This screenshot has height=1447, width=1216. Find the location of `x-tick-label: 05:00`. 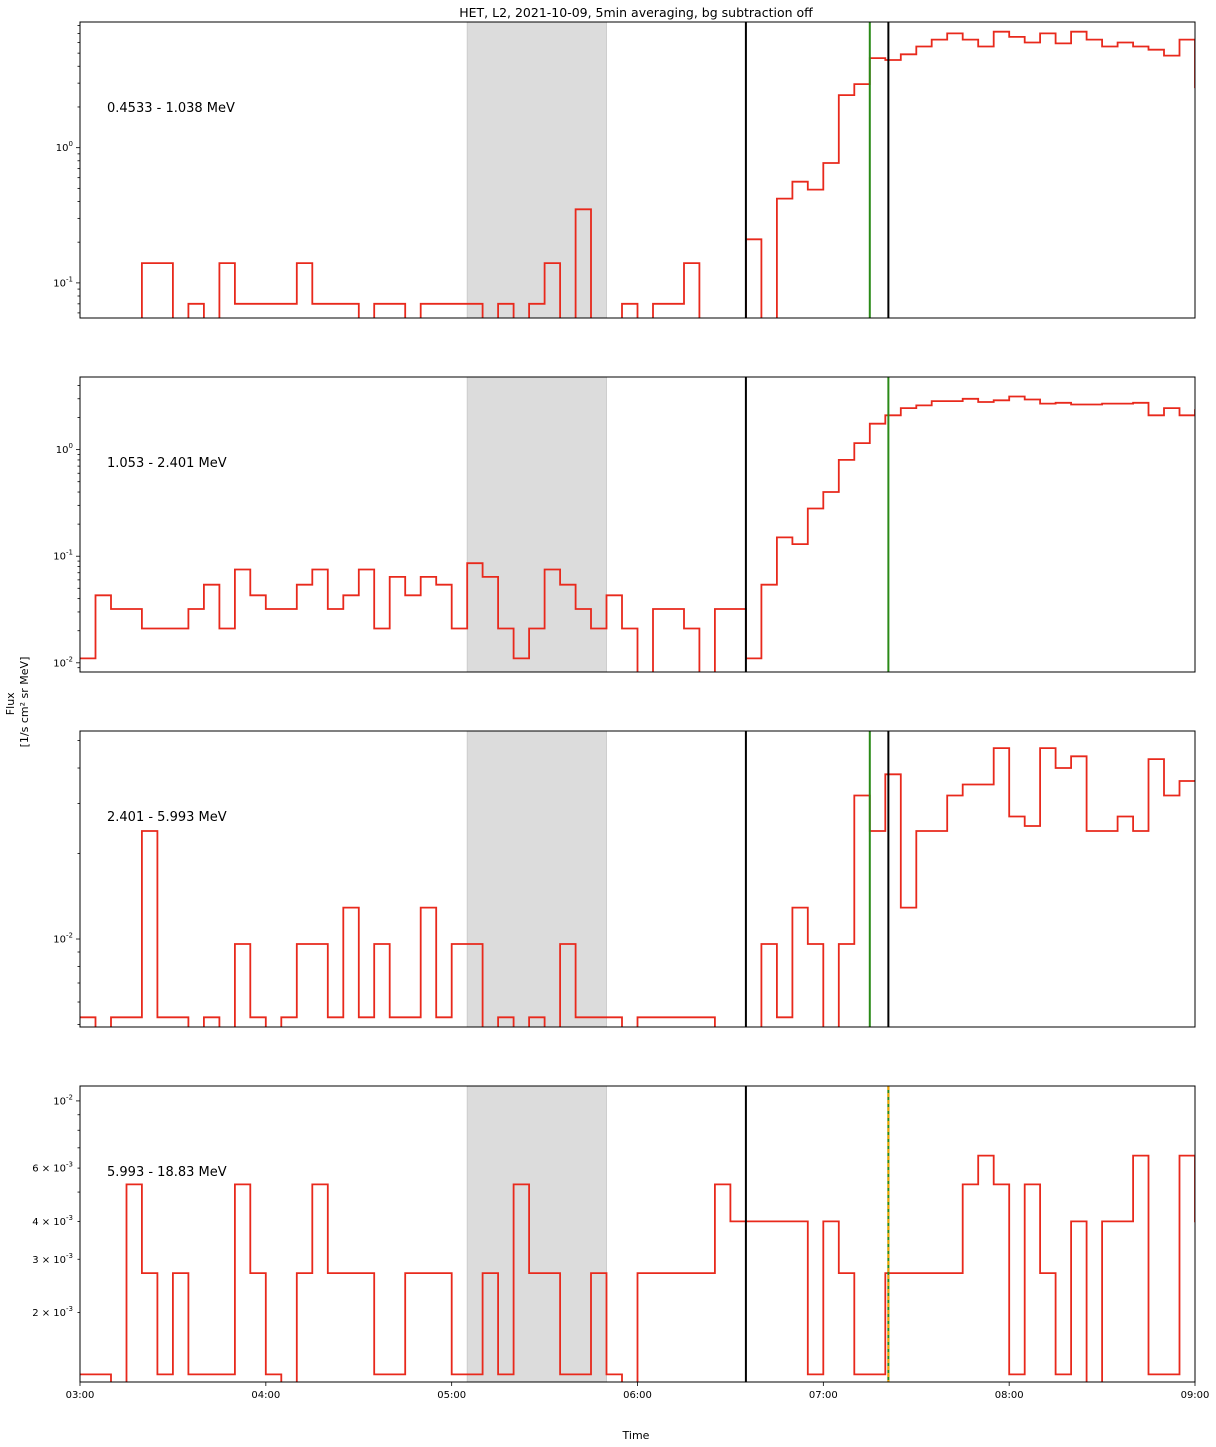

x-tick-label: 05:00 is located at coordinates (451, 1395).